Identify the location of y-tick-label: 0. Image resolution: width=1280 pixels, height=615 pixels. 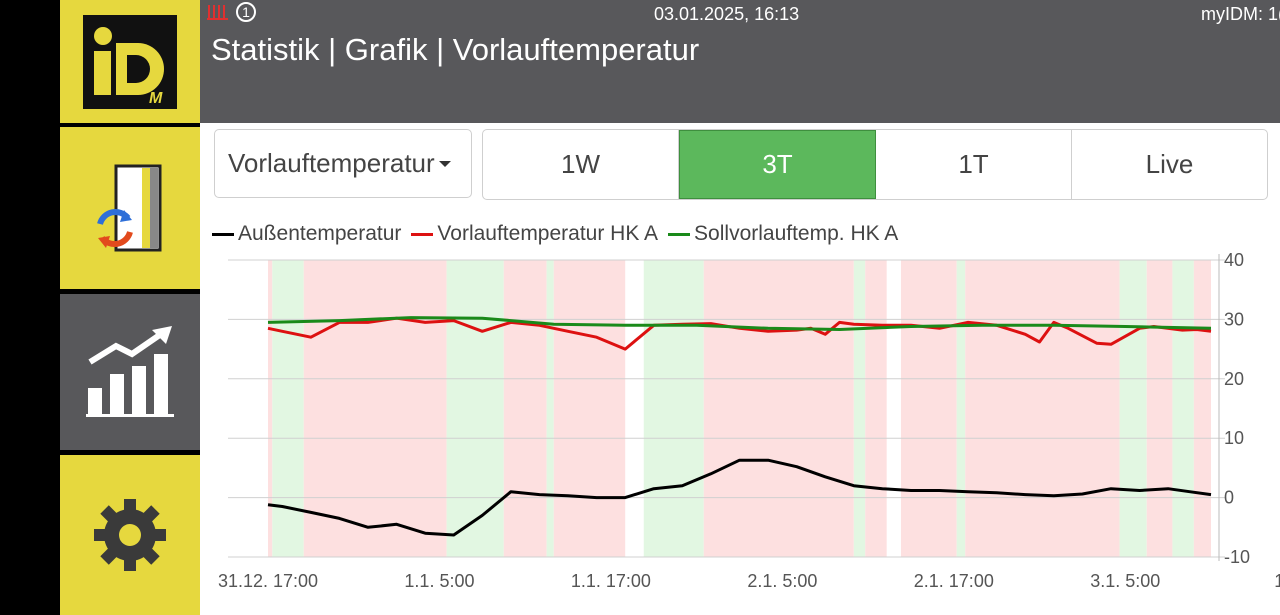
(1229, 498).